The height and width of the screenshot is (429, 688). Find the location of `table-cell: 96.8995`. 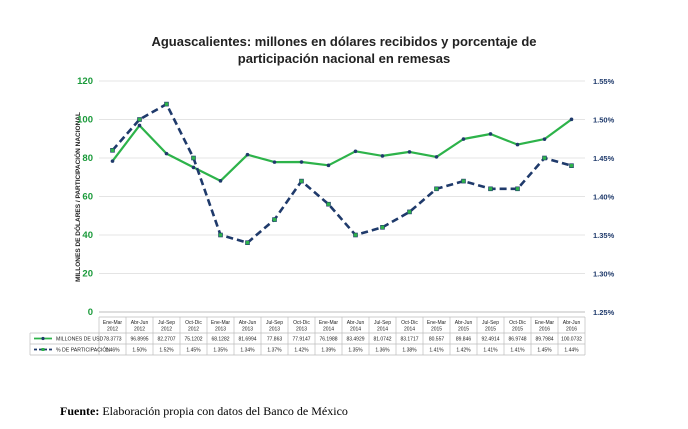

table-cell: 96.8995 is located at coordinates (139, 339).